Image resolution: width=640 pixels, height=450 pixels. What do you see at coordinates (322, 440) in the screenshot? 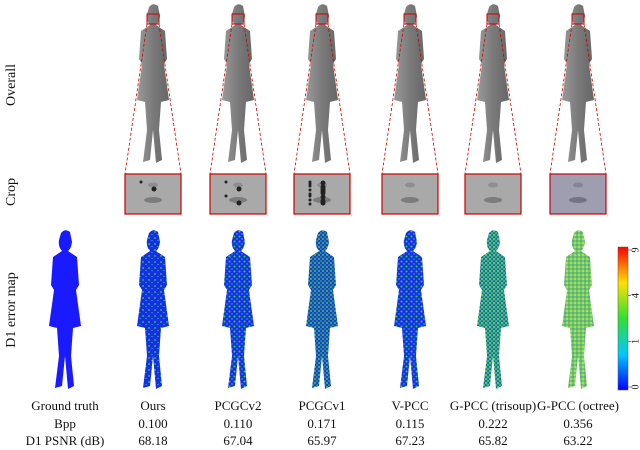
I see `table-cell: 65.97` at bounding box center [322, 440].